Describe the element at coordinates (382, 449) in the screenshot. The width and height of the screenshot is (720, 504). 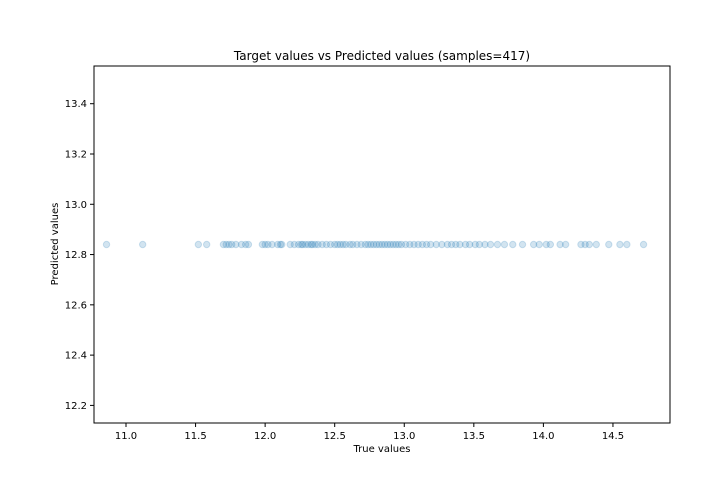
I see `x-axis-label: True values` at that location.